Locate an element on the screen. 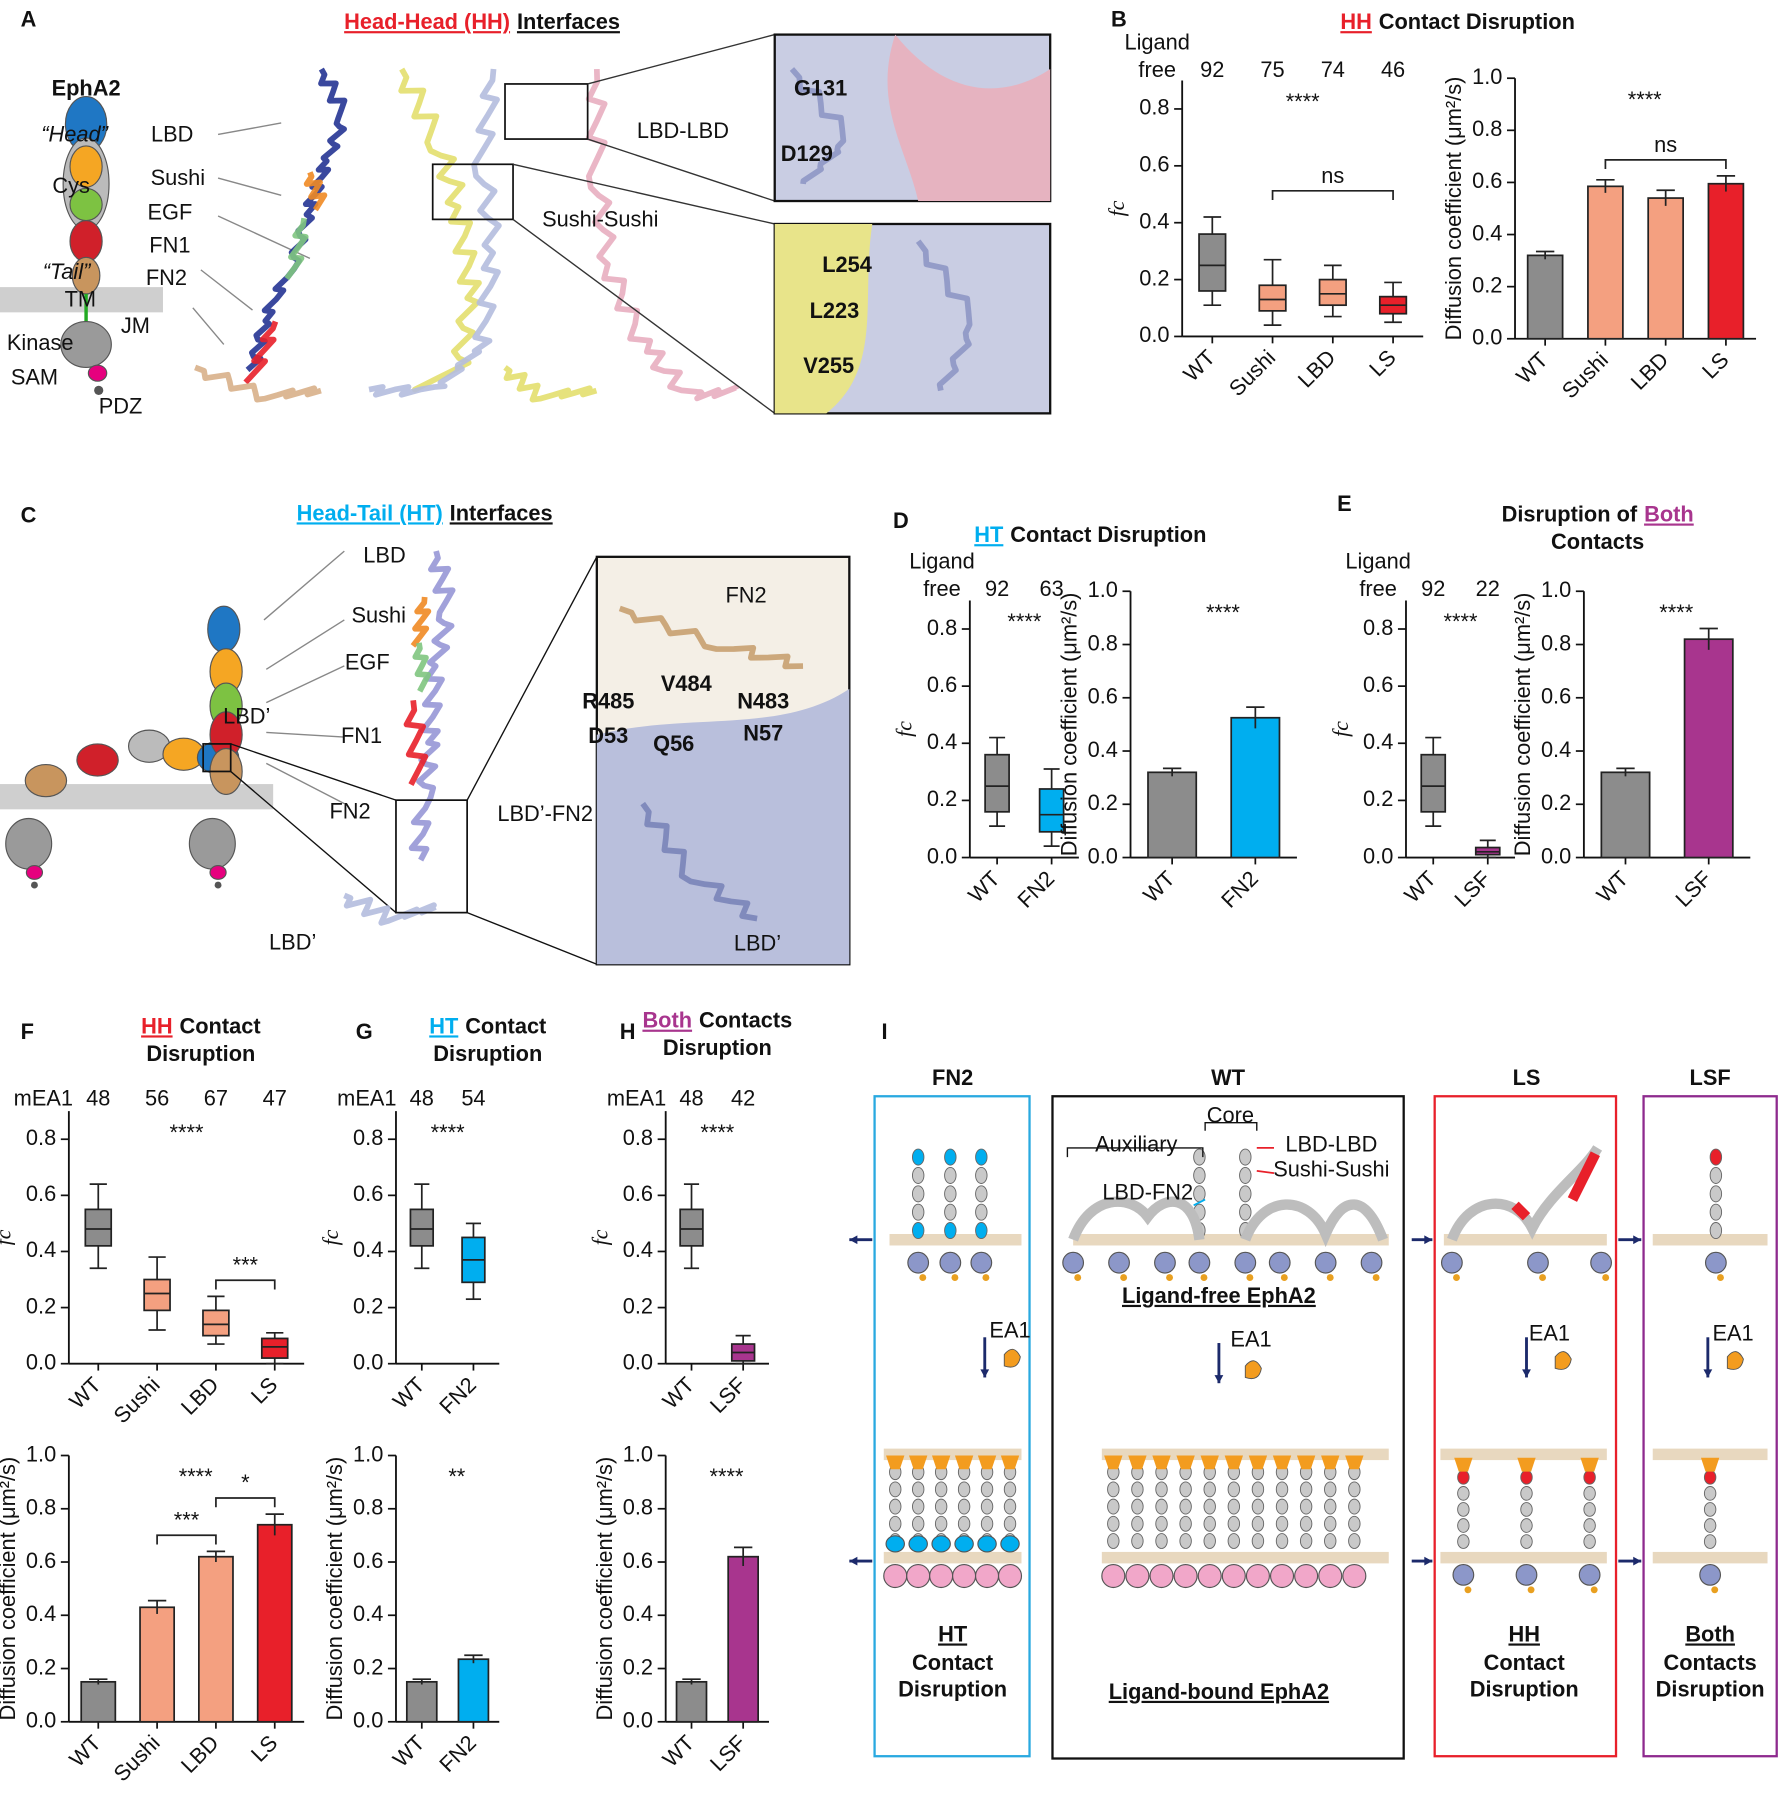  diagram-label: Ligand-bound EphA2 is located at coordinates (1219, 1691).